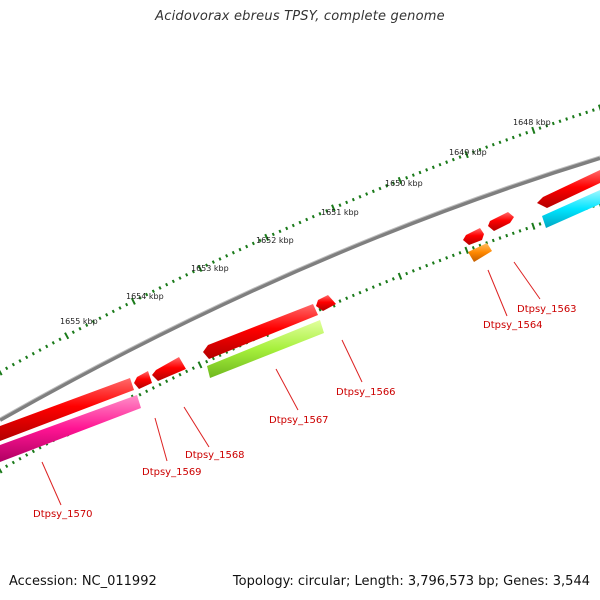 The height and width of the screenshot is (600, 600). Describe the element at coordinates (299, 420) in the screenshot. I see `gene-label-dtpsy-1567: Dtpsy_1567` at that location.